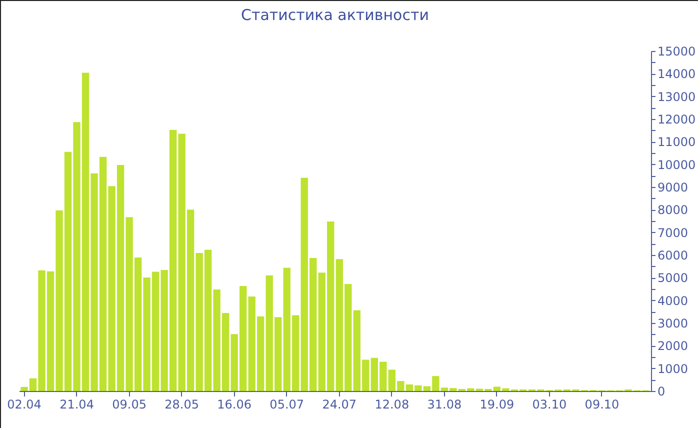 This screenshot has height=430, width=700. I want to click on chart-title: Статистика активности, so click(335, 15).